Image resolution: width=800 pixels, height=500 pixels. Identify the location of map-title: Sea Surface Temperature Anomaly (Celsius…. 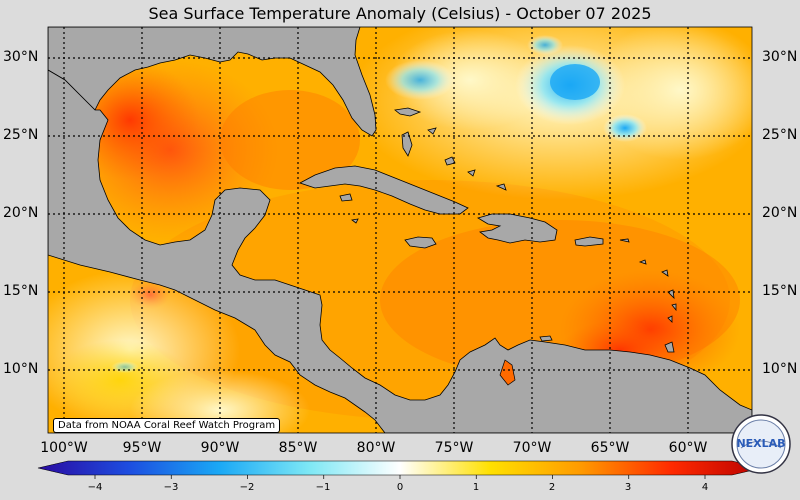
(400, 13).